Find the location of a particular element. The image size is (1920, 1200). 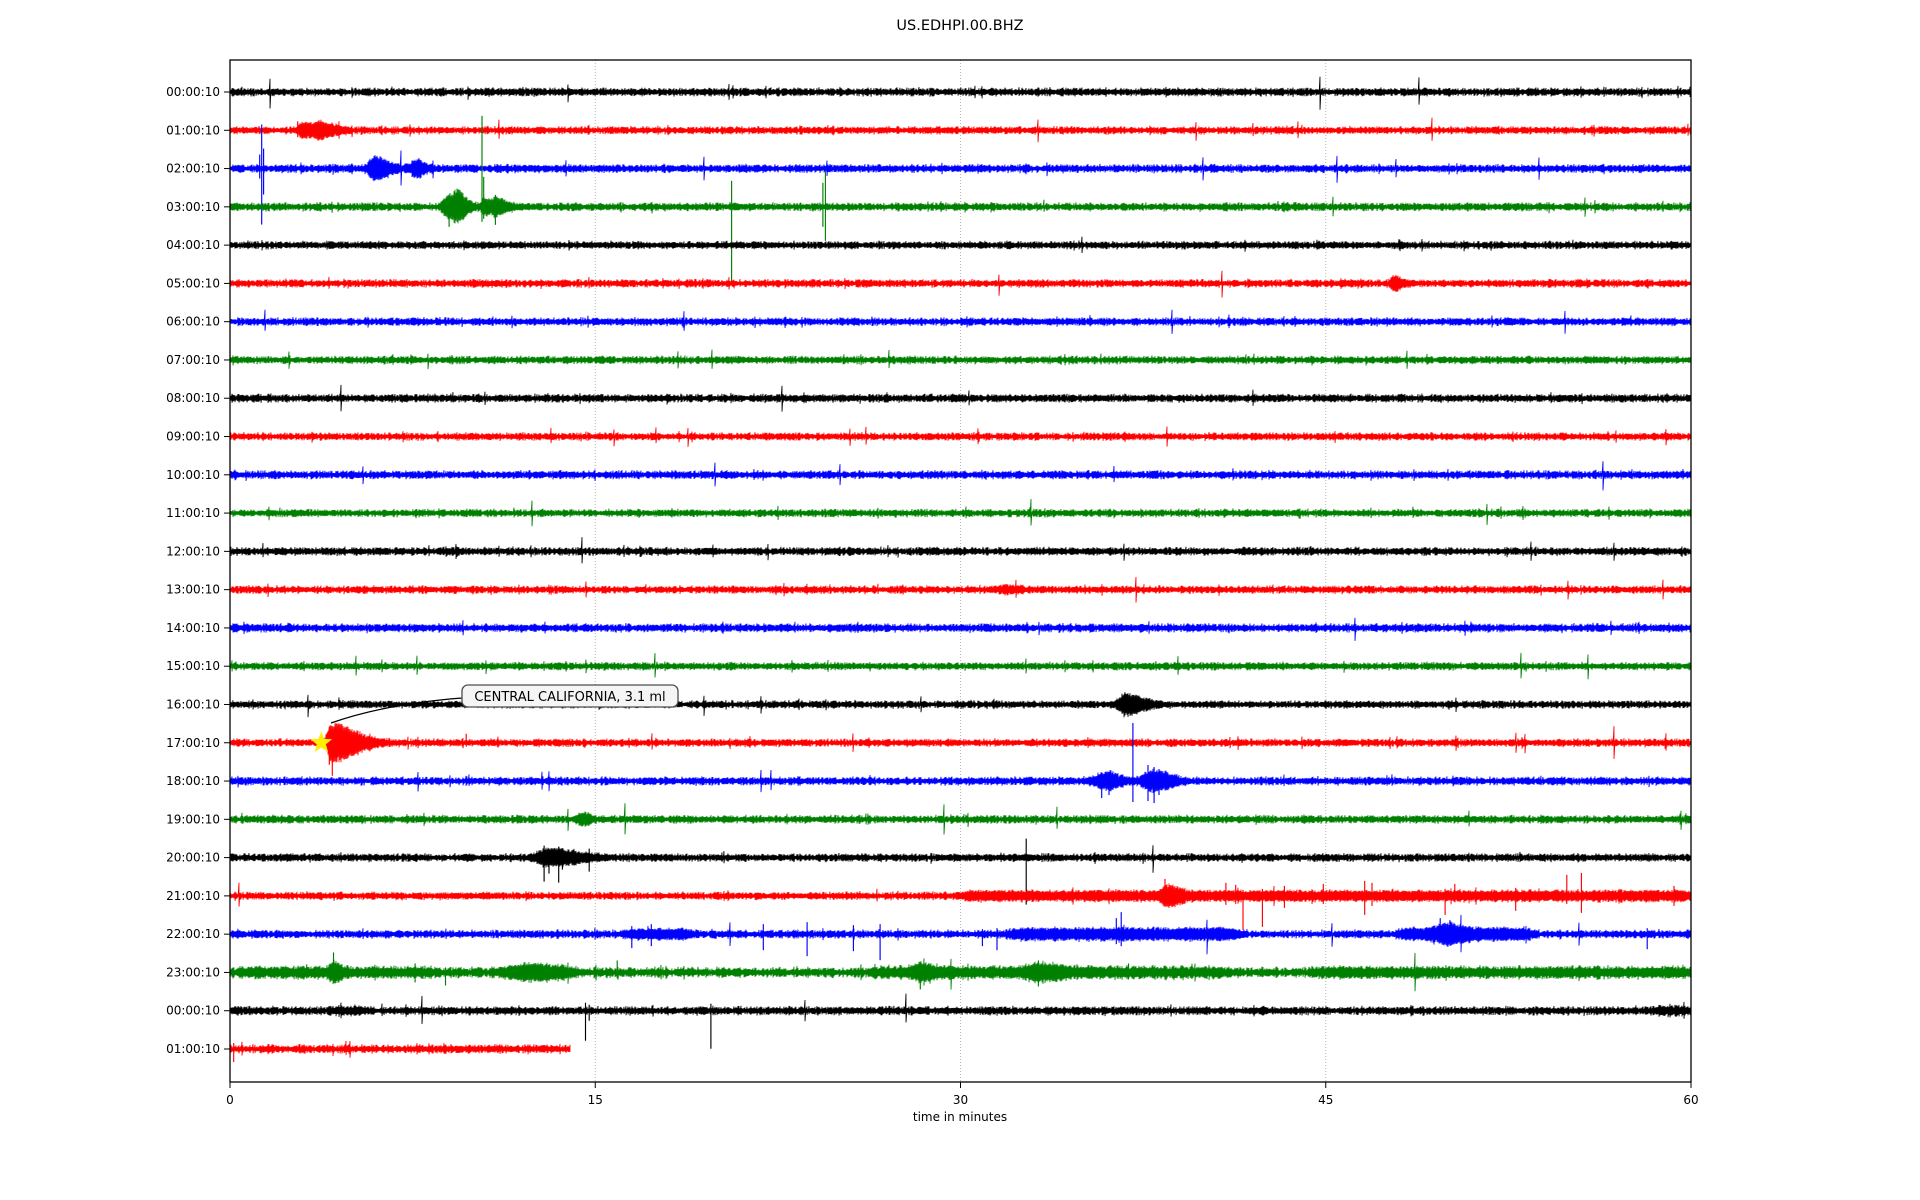

y-axis-tick-label: 22:00:10 is located at coordinates (193, 934).